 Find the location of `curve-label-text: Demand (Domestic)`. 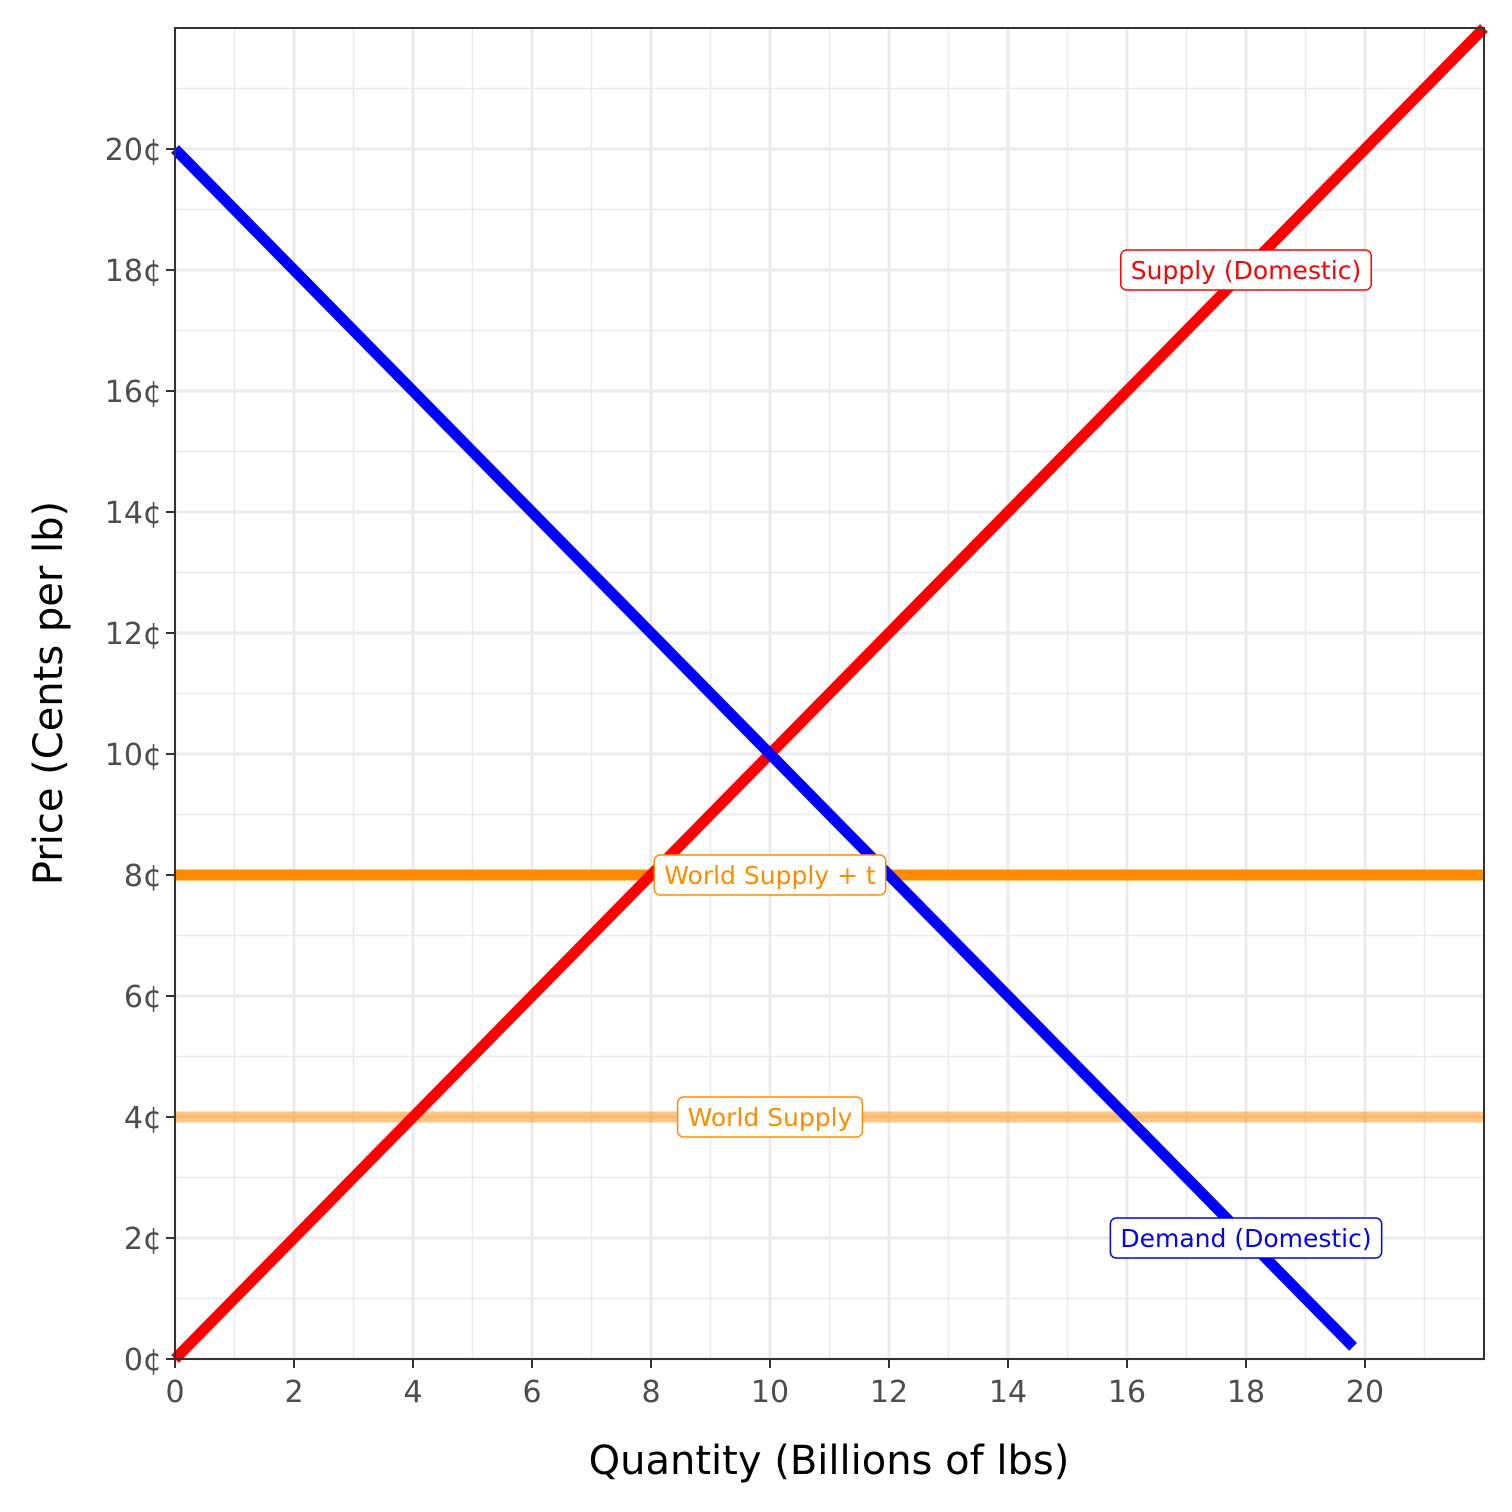

curve-label-text: Demand (Domestic) is located at coordinates (1245, 1238).